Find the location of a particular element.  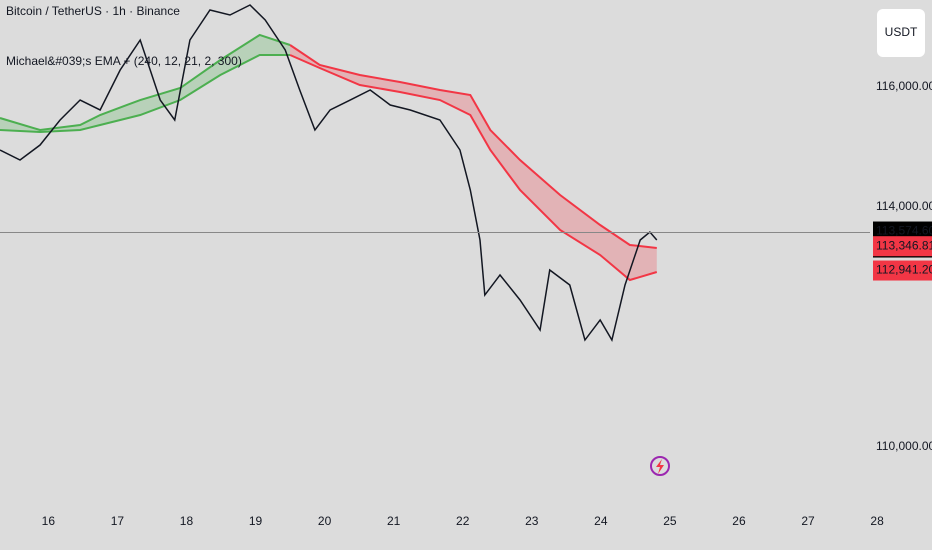

x-tick-label: 26 is located at coordinates (739, 521).